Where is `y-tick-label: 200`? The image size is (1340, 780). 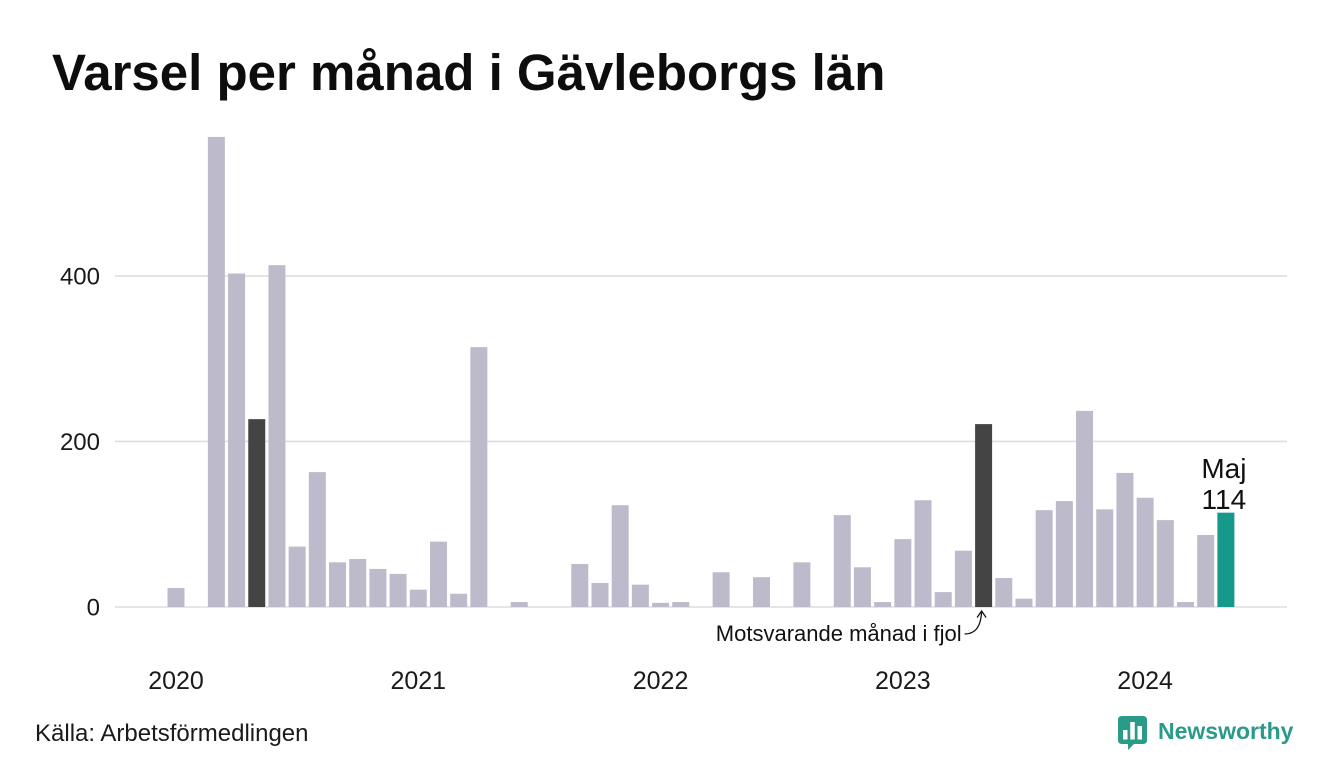
y-tick-label: 200 is located at coordinates (80, 442).